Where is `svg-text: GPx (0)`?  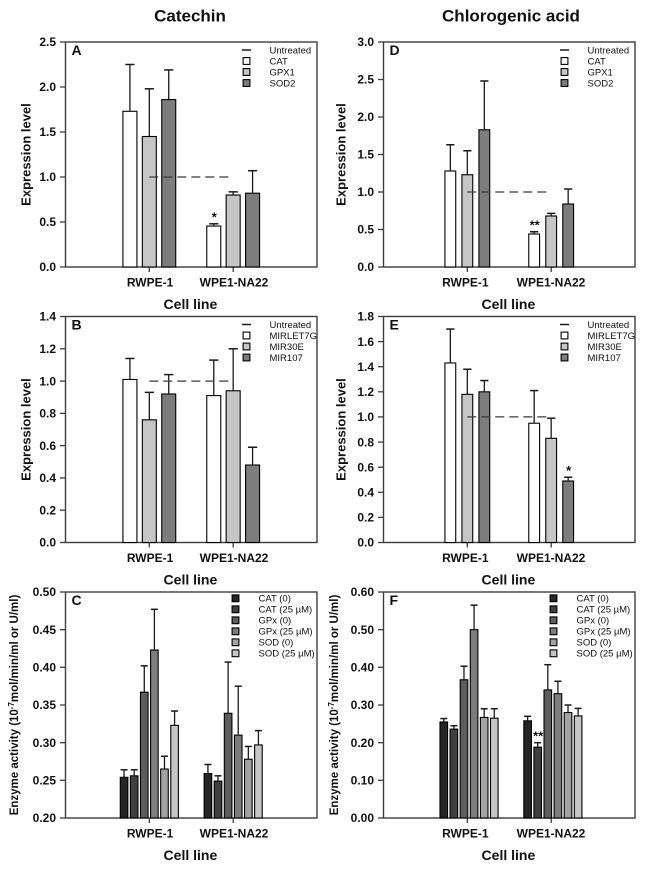 svg-text: GPx (0) is located at coordinates (593, 621).